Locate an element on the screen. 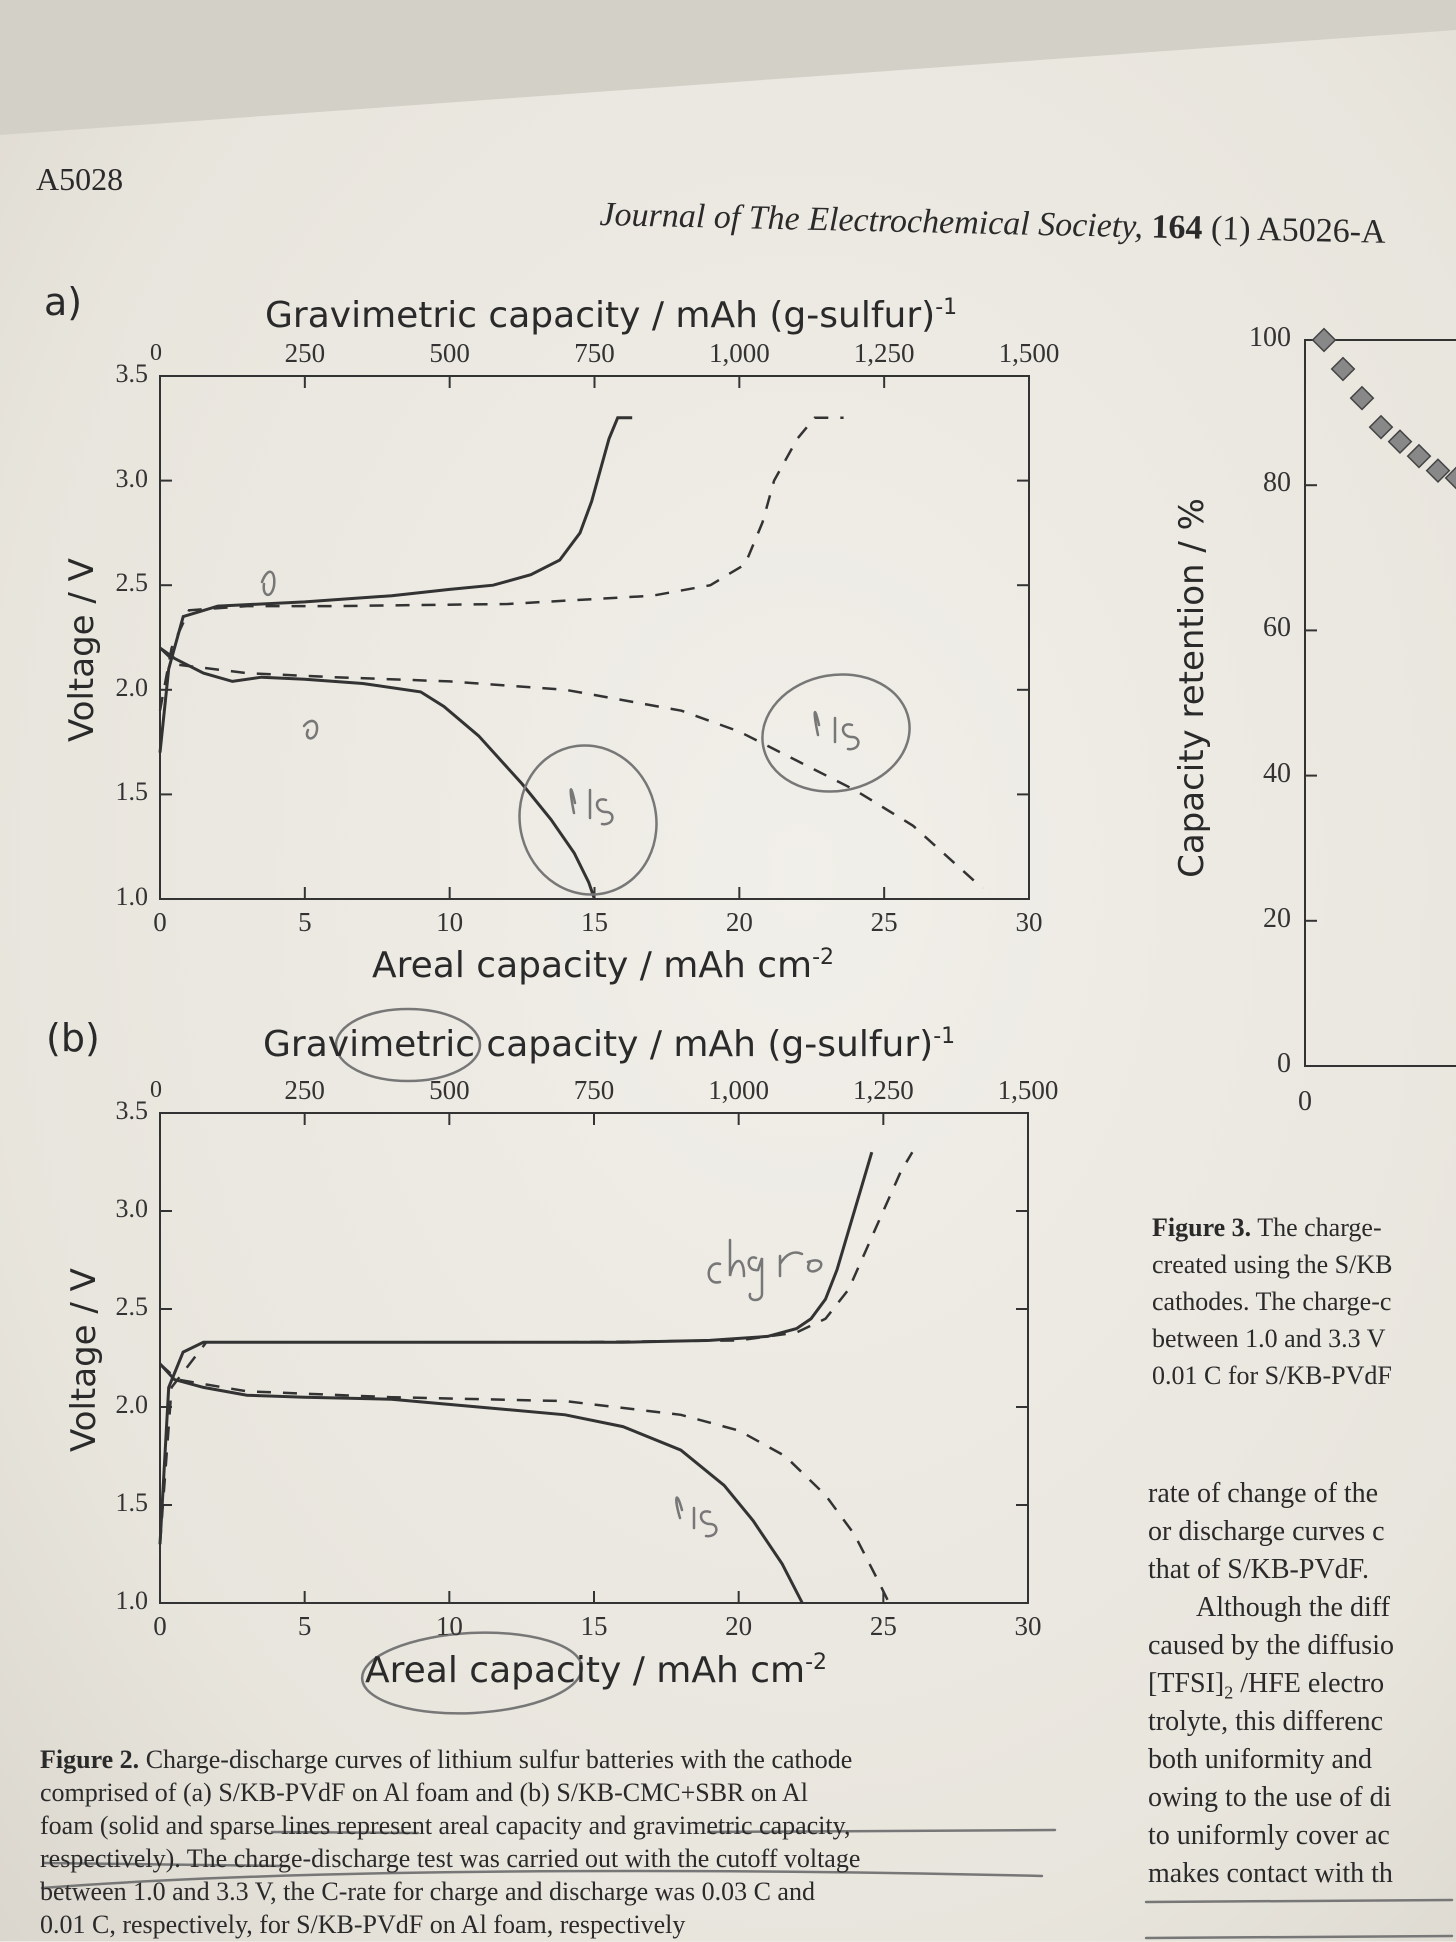  panel-b-solid-discharge-curve is located at coordinates (481, 1483).